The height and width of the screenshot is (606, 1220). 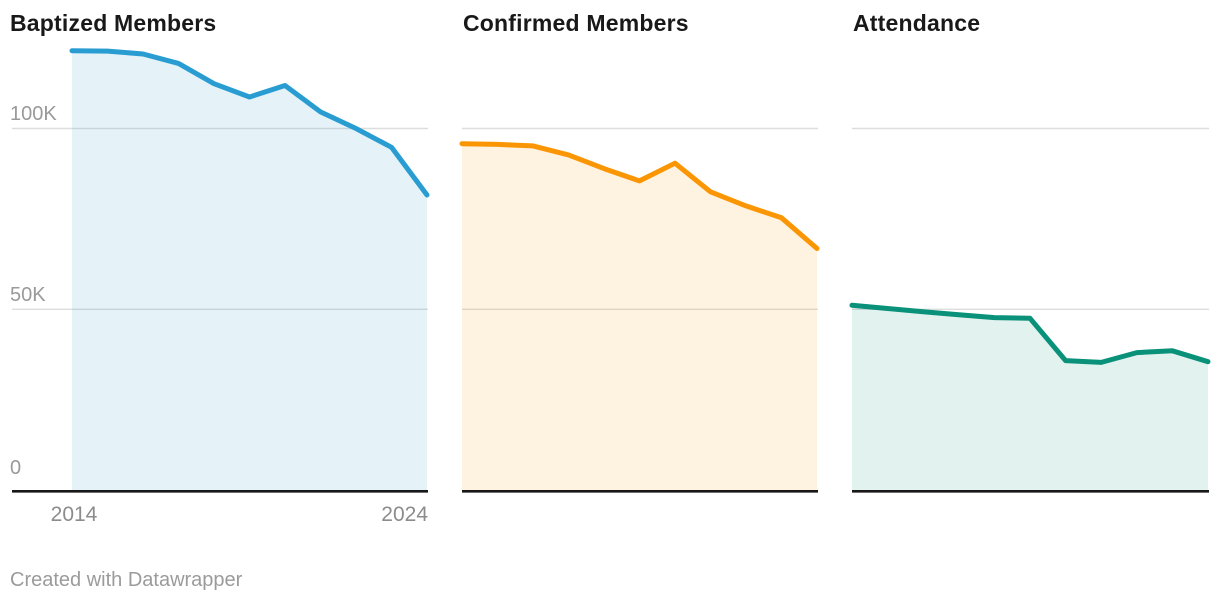 What do you see at coordinates (576, 23) in the screenshot?
I see `panel-title-confirmed-members: Confirmed Members` at bounding box center [576, 23].